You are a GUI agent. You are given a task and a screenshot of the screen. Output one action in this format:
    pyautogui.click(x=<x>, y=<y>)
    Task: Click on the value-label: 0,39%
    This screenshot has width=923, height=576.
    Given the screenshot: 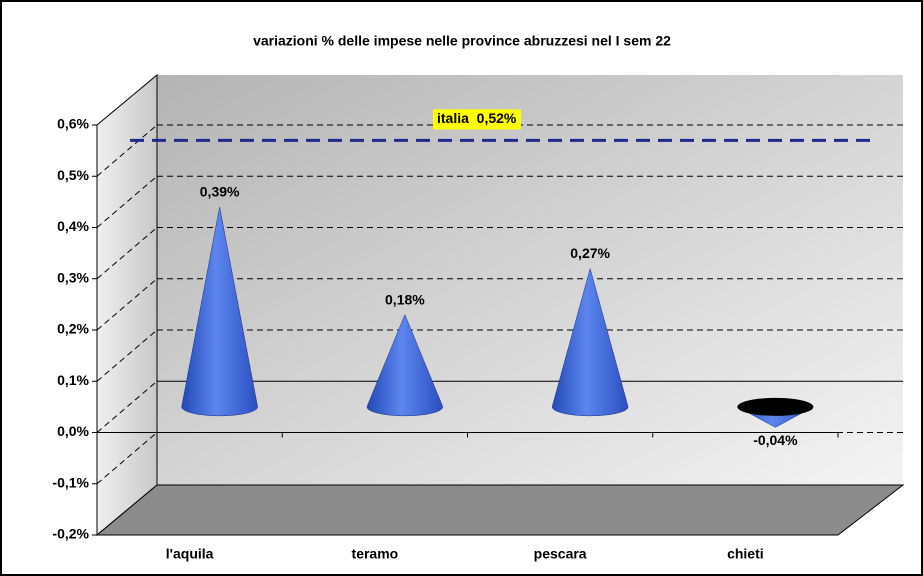 What is the action you would take?
    pyautogui.click(x=220, y=192)
    